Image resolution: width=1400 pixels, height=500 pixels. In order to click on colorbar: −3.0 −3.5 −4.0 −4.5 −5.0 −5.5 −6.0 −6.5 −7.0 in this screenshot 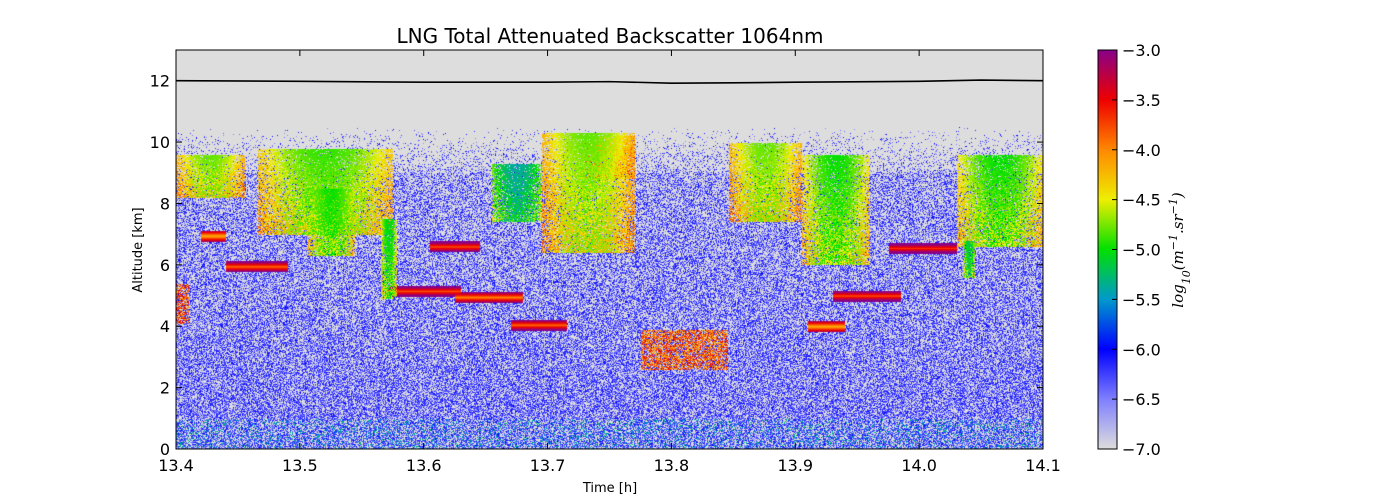, I will do `click(1129, 250)`.